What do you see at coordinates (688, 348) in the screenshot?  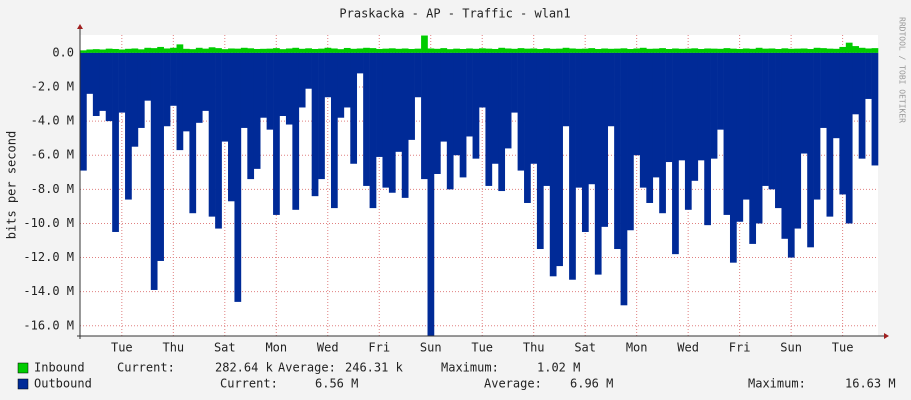 I see `x-tick-label: Wed` at bounding box center [688, 348].